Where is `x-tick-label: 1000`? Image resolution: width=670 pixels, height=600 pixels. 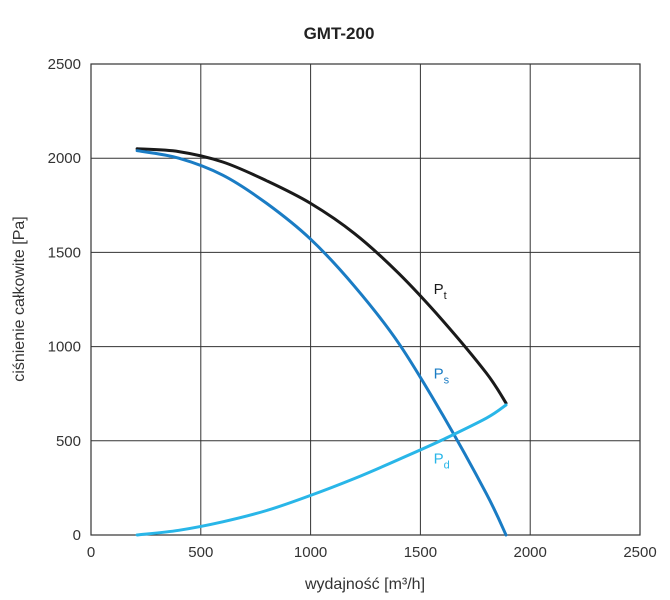 x-tick-label: 1000 is located at coordinates (310, 552).